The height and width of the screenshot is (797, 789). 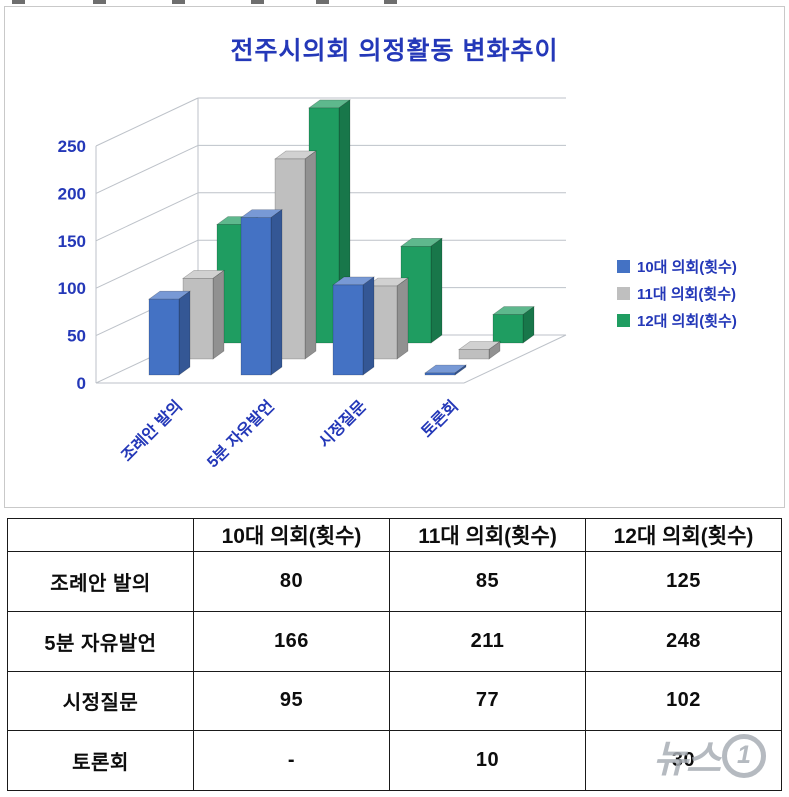 What do you see at coordinates (291, 641) in the screenshot?
I see `table-cell: 166` at bounding box center [291, 641].